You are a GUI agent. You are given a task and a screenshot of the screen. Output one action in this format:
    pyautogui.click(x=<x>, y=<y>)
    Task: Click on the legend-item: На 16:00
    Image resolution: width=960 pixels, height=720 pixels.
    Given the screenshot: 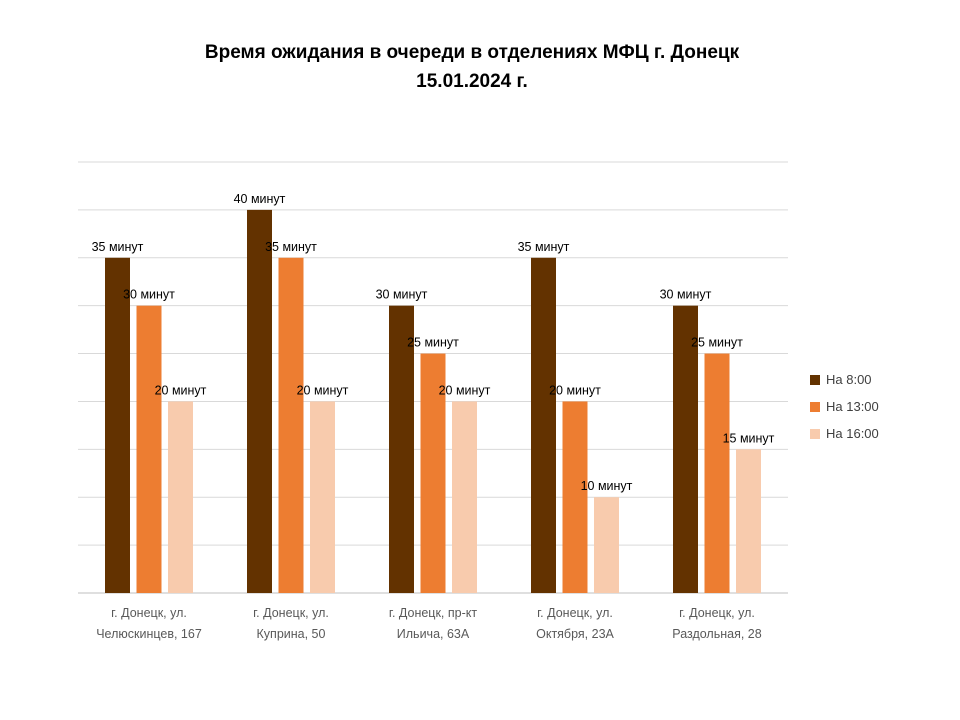 What is the action you would take?
    pyautogui.click(x=844, y=433)
    